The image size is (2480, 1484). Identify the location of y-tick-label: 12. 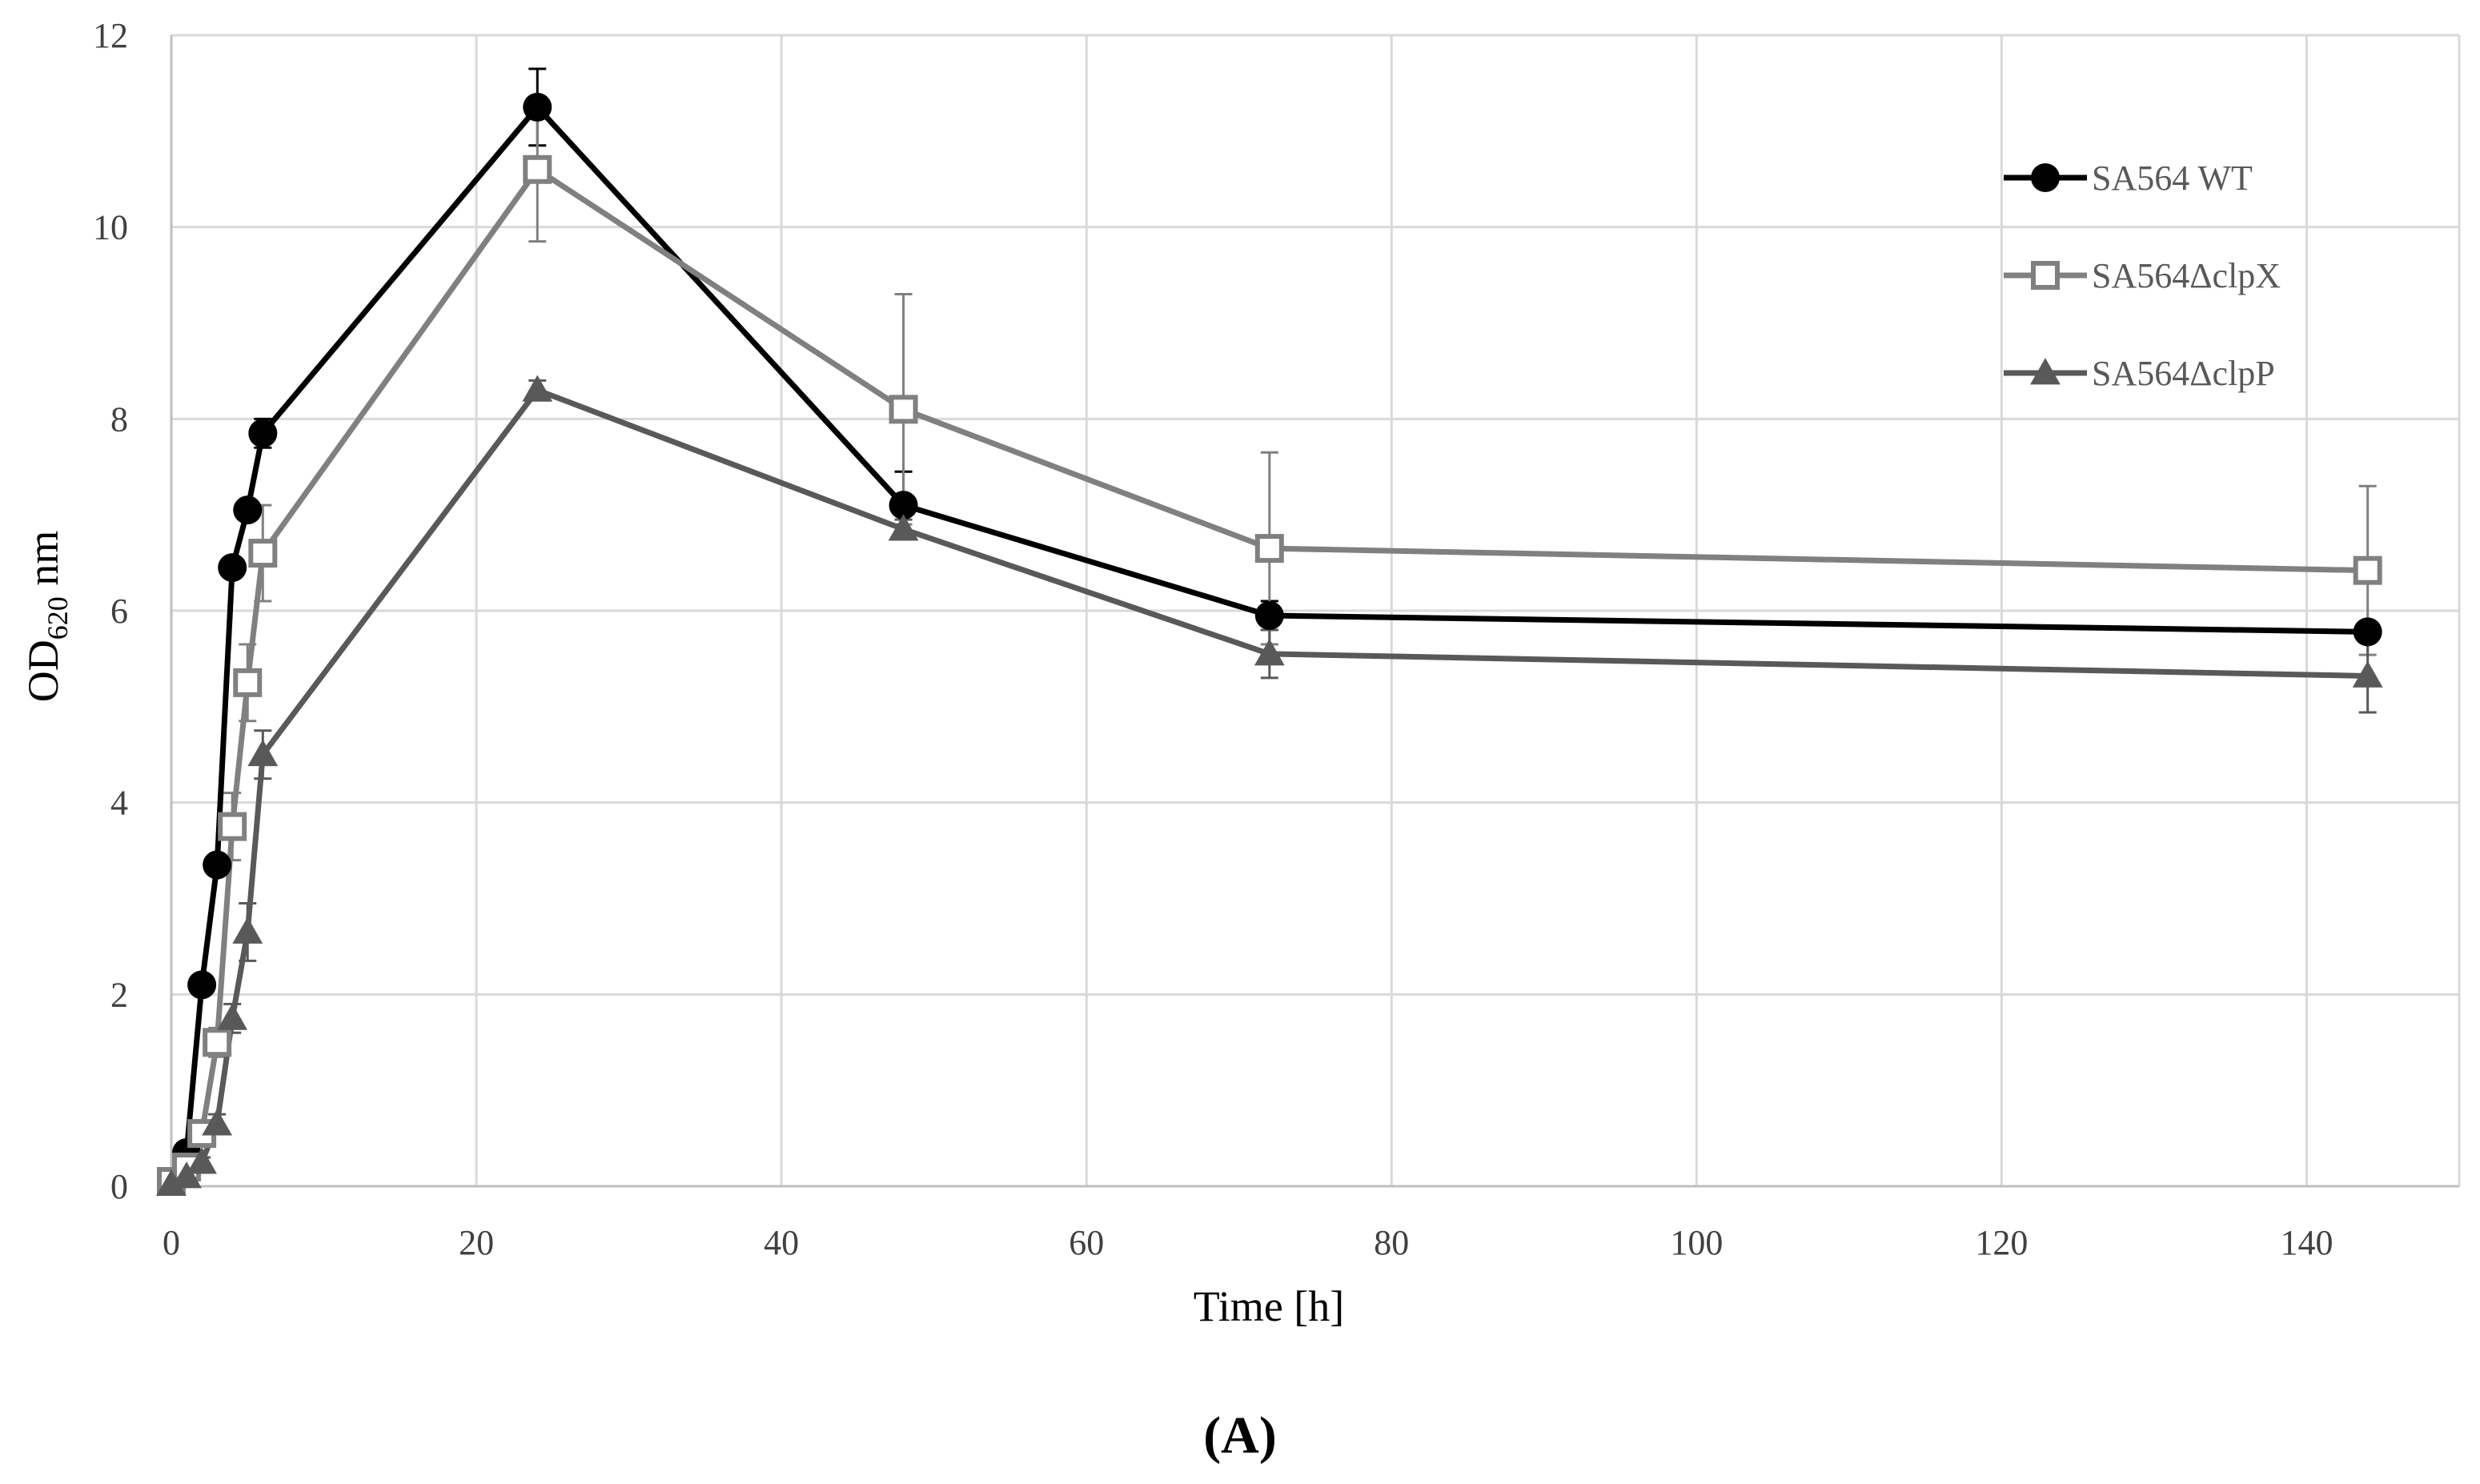
(110, 35).